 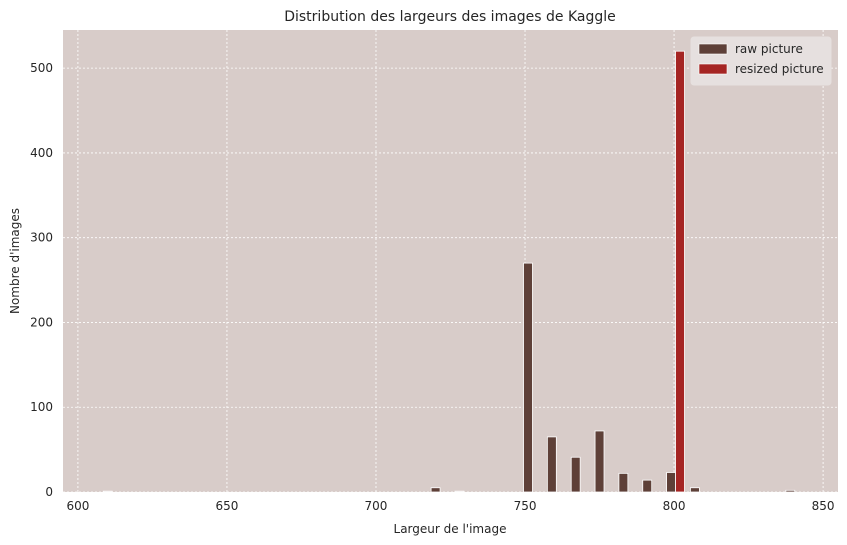 What do you see at coordinates (49, 492) in the screenshot?
I see `y-tick-label: 0` at bounding box center [49, 492].